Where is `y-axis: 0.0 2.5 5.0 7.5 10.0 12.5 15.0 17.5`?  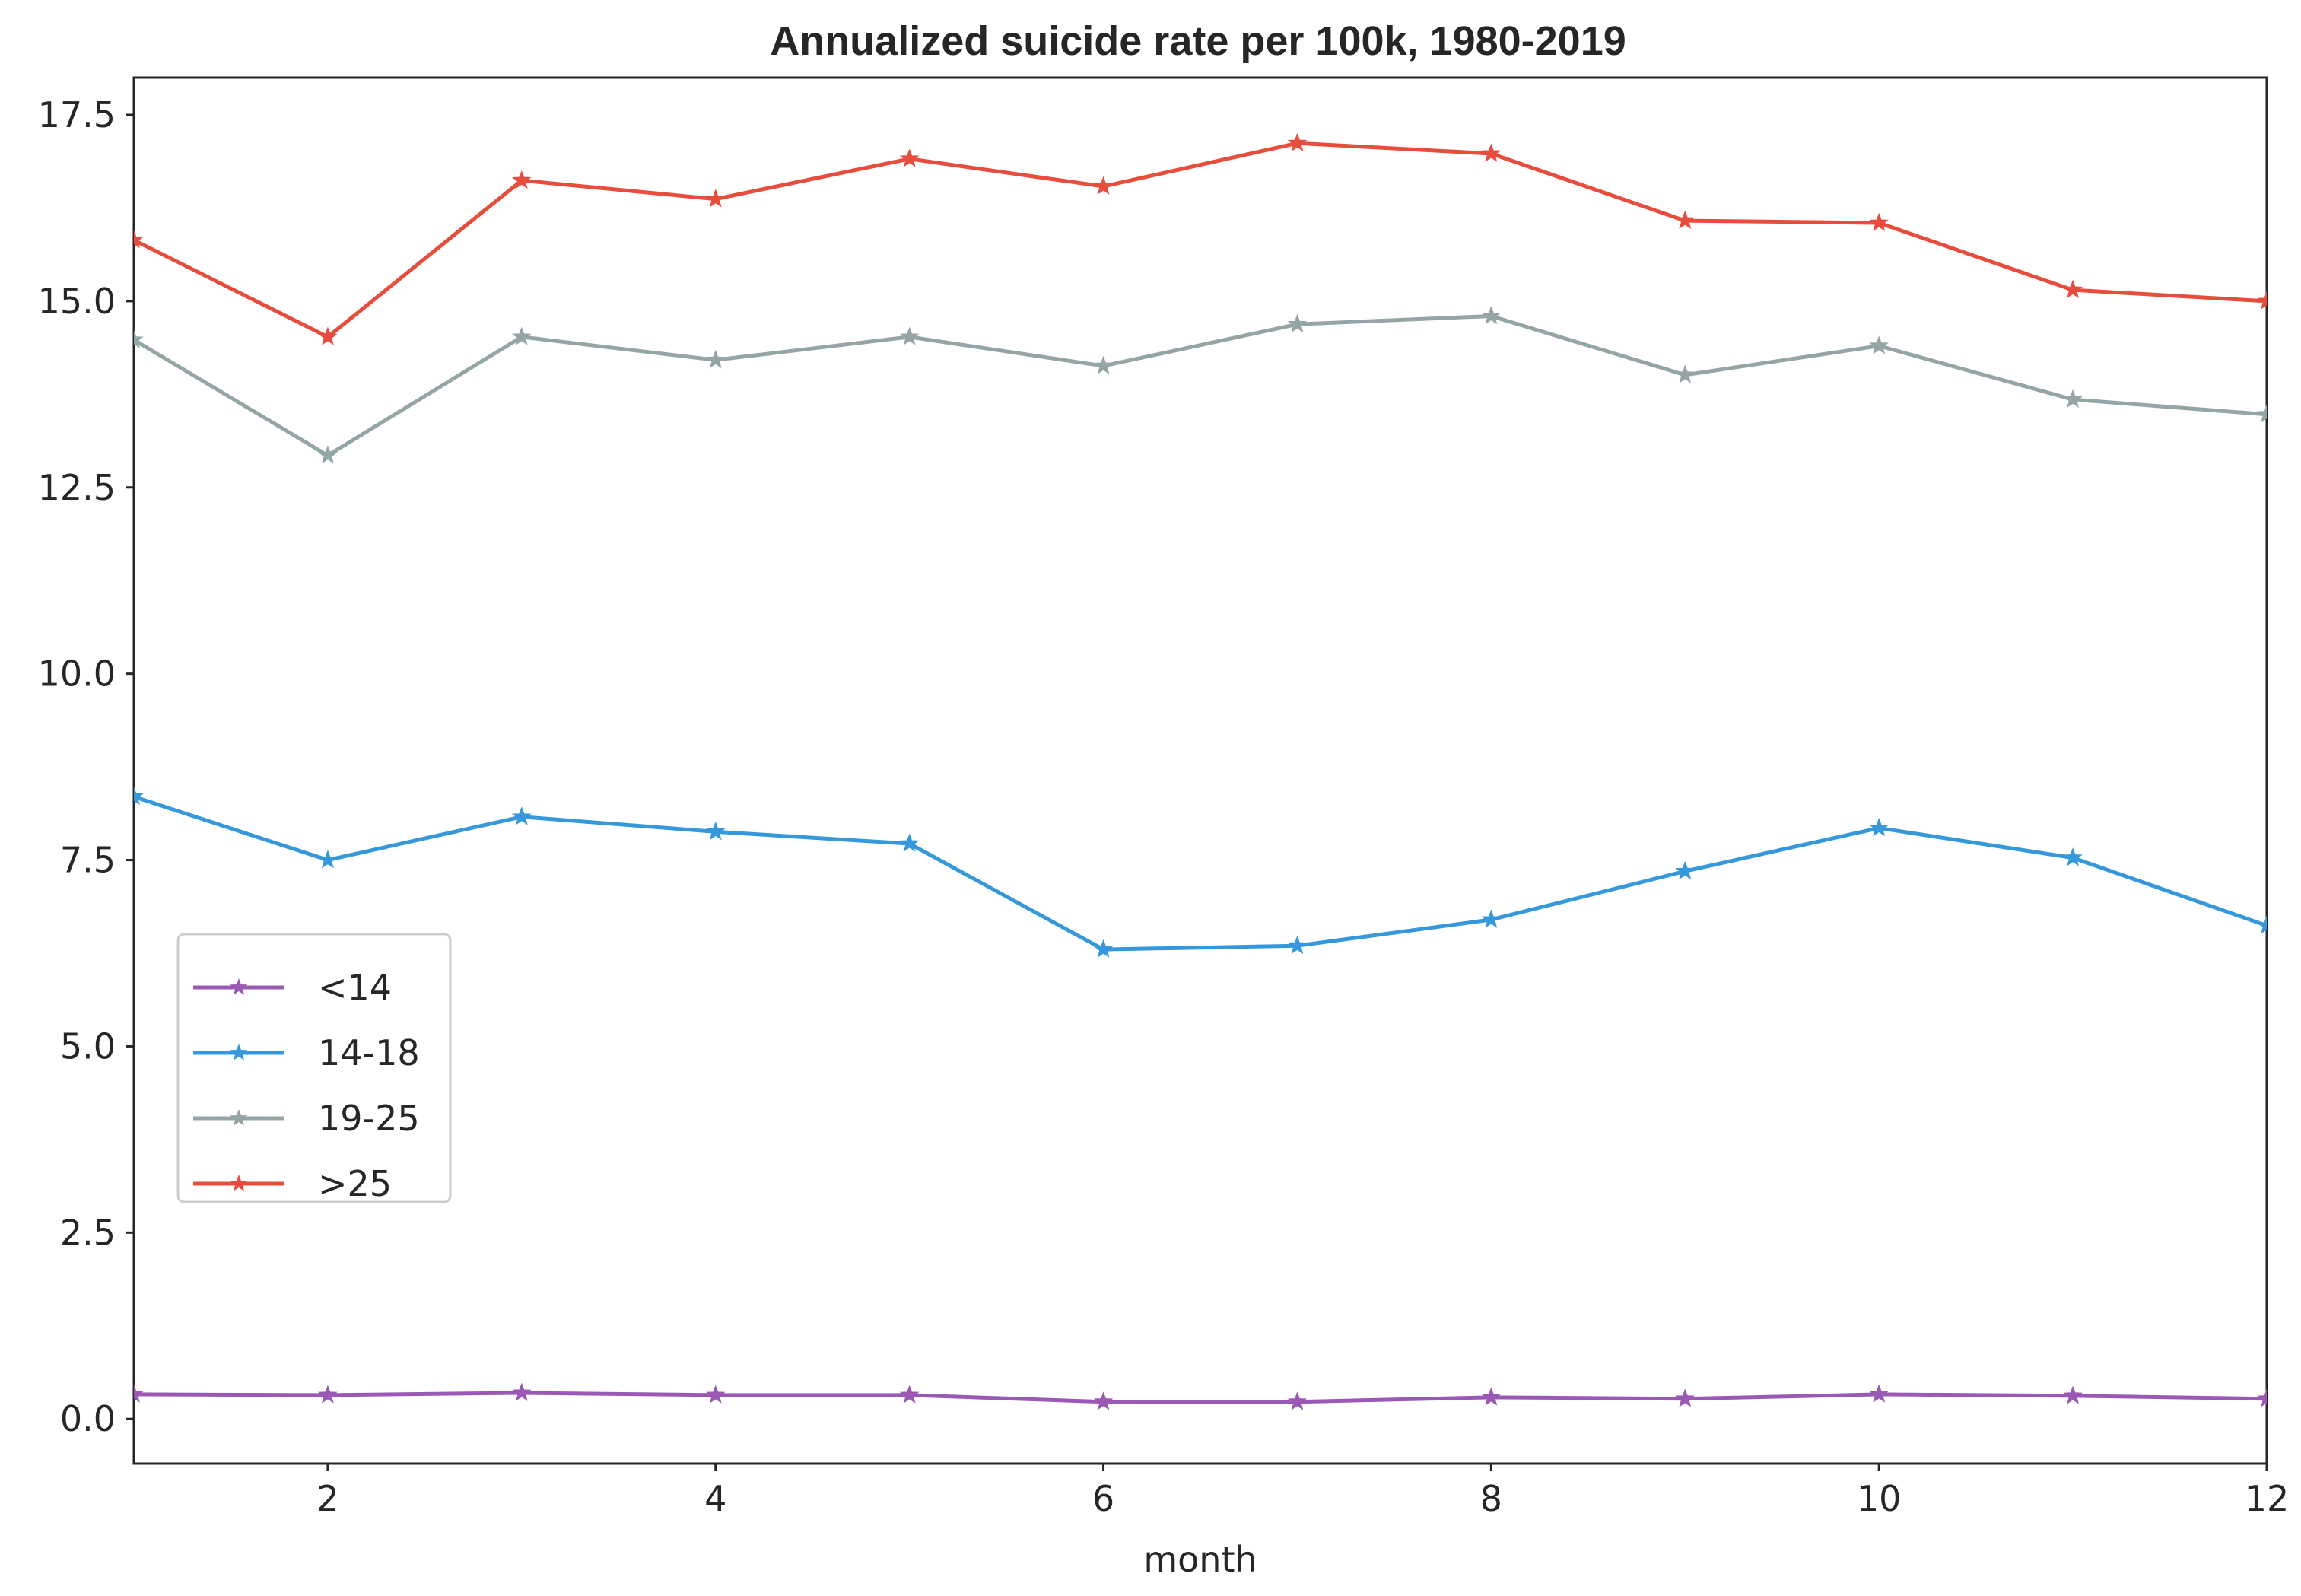
y-axis: 0.0 2.5 5.0 7.5 10.0 12.5 15.0 17.5 is located at coordinates (86, 766).